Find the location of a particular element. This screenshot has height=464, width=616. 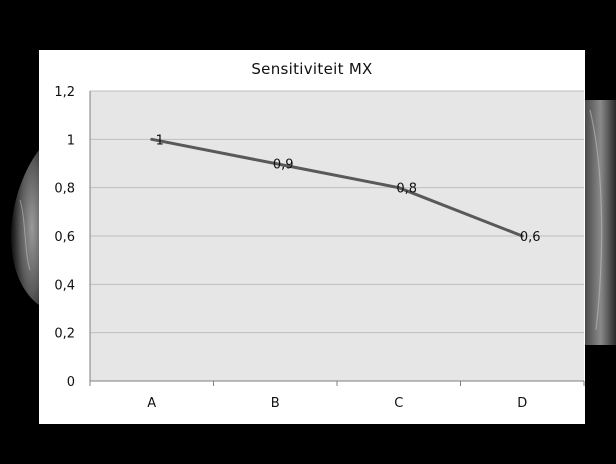

series-line is located at coordinates (337, 187).